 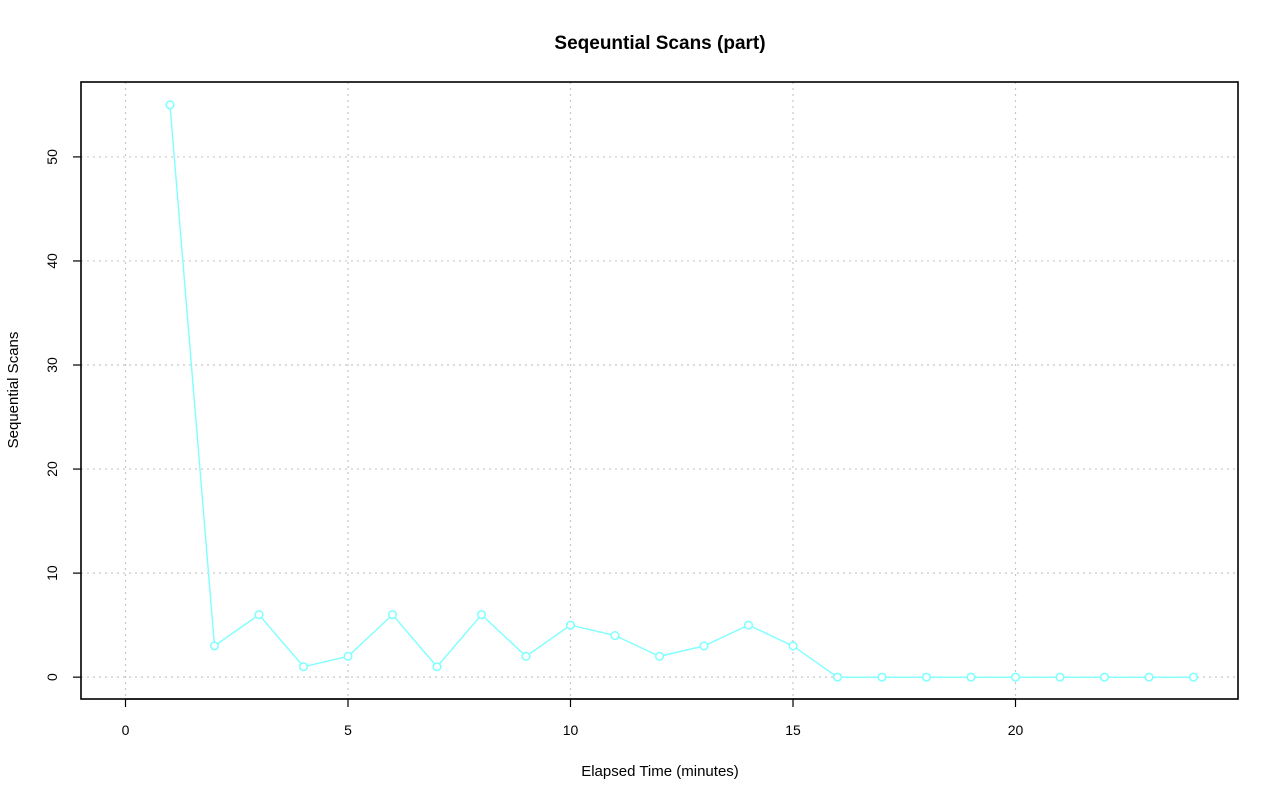 What do you see at coordinates (52, 469) in the screenshot?
I see `y-tick-label: 20` at bounding box center [52, 469].